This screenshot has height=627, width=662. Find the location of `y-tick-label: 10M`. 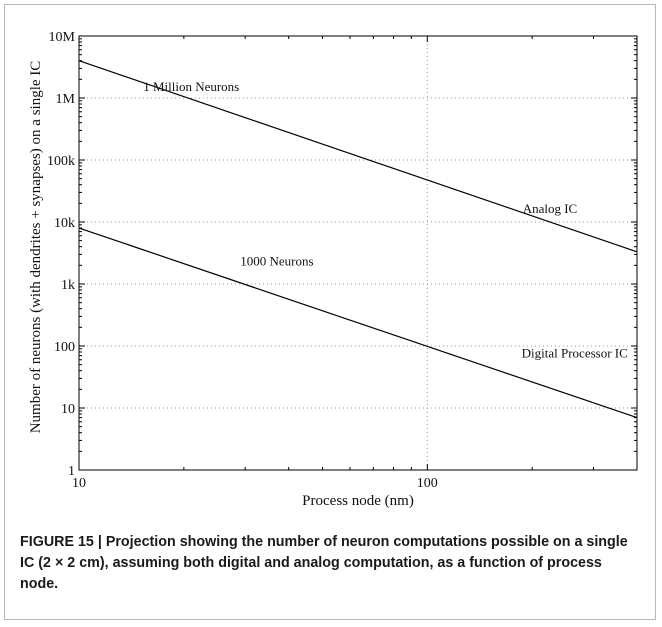

y-tick-label: 10M is located at coordinates (62, 37).